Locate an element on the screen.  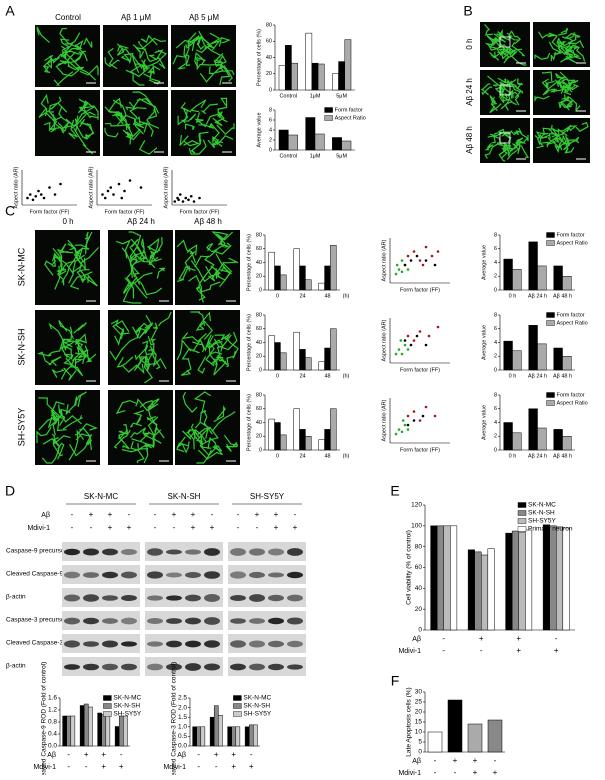
roi-box is located at coordinates (505, 138).